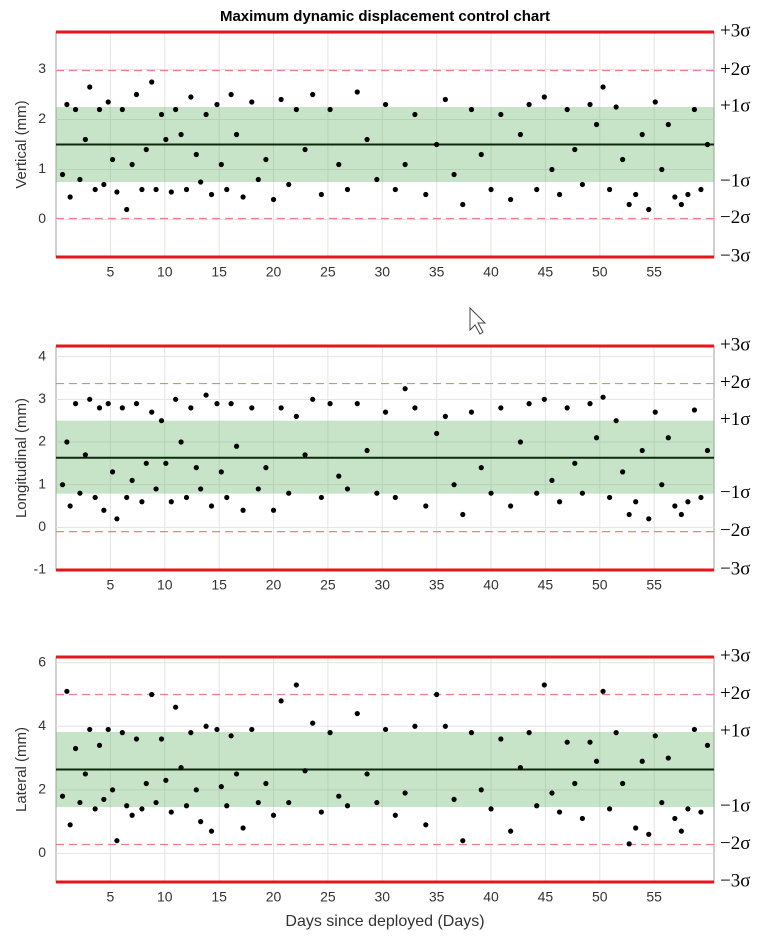 This screenshot has width=774, height=938. I want to click on x-tick-label: 20, so click(274, 585).